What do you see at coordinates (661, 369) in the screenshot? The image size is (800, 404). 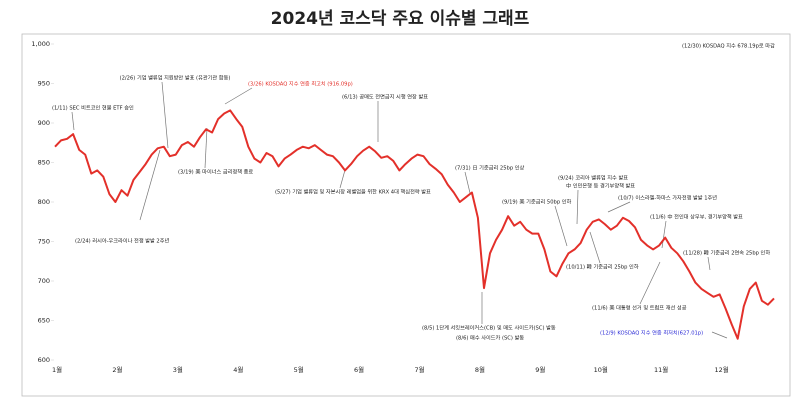 I see `x-tick-label: 11월` at bounding box center [661, 369].